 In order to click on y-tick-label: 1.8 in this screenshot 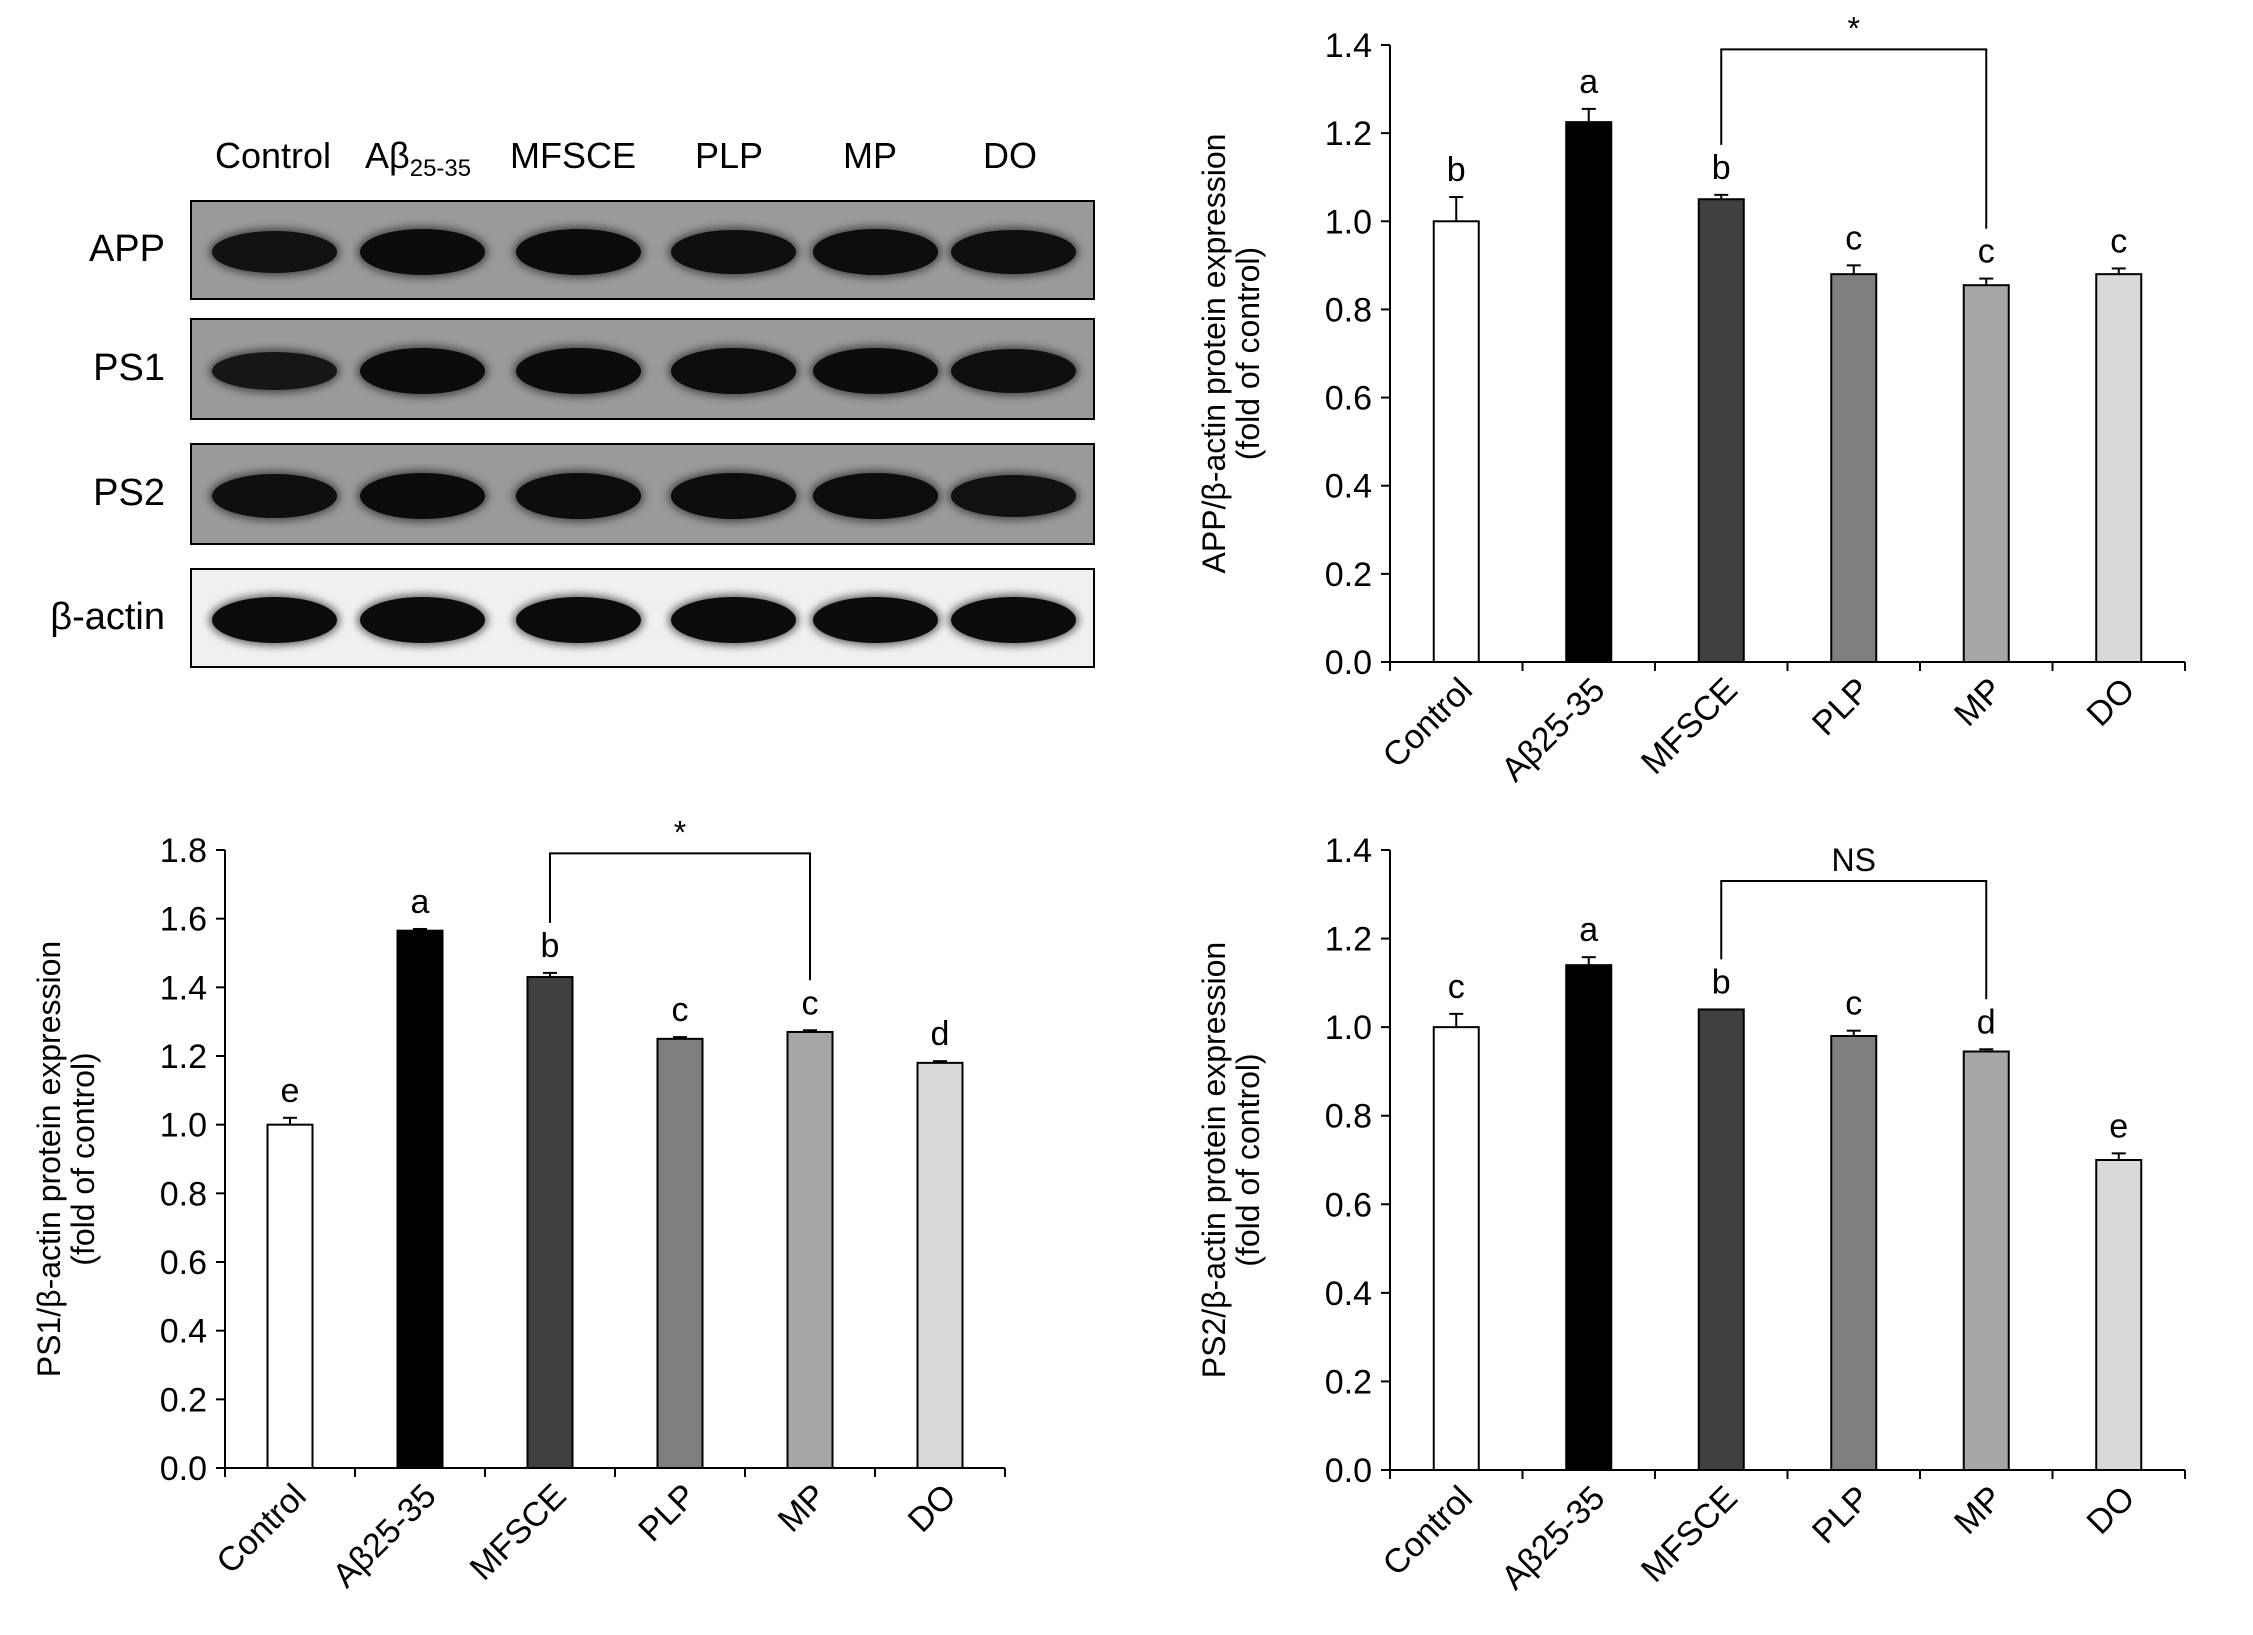, I will do `click(183, 851)`.